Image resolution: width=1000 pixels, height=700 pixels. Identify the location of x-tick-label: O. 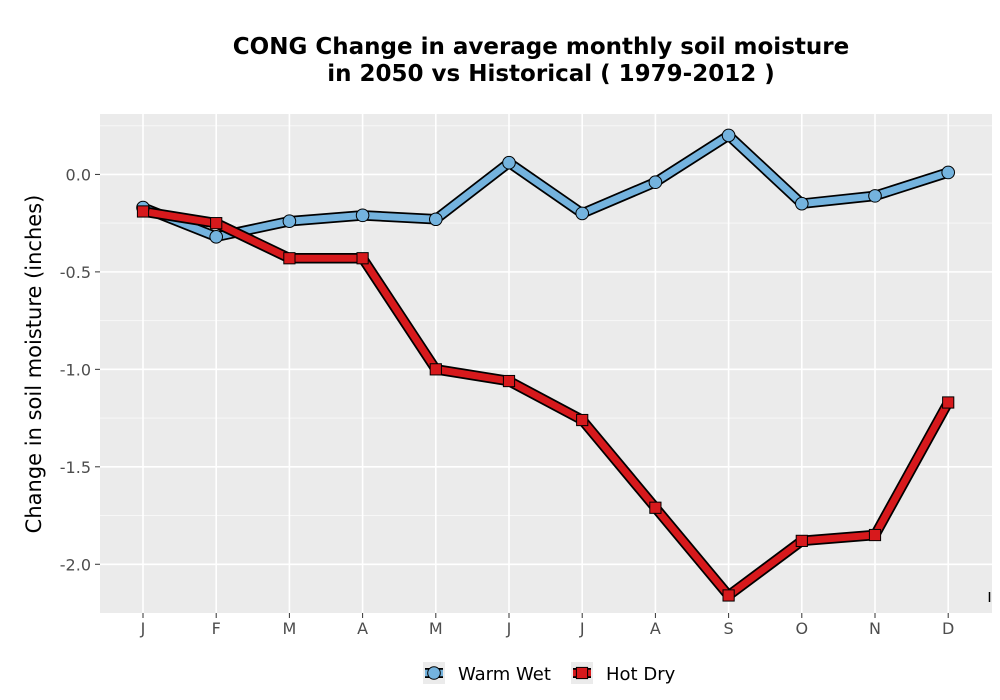
(802, 628).